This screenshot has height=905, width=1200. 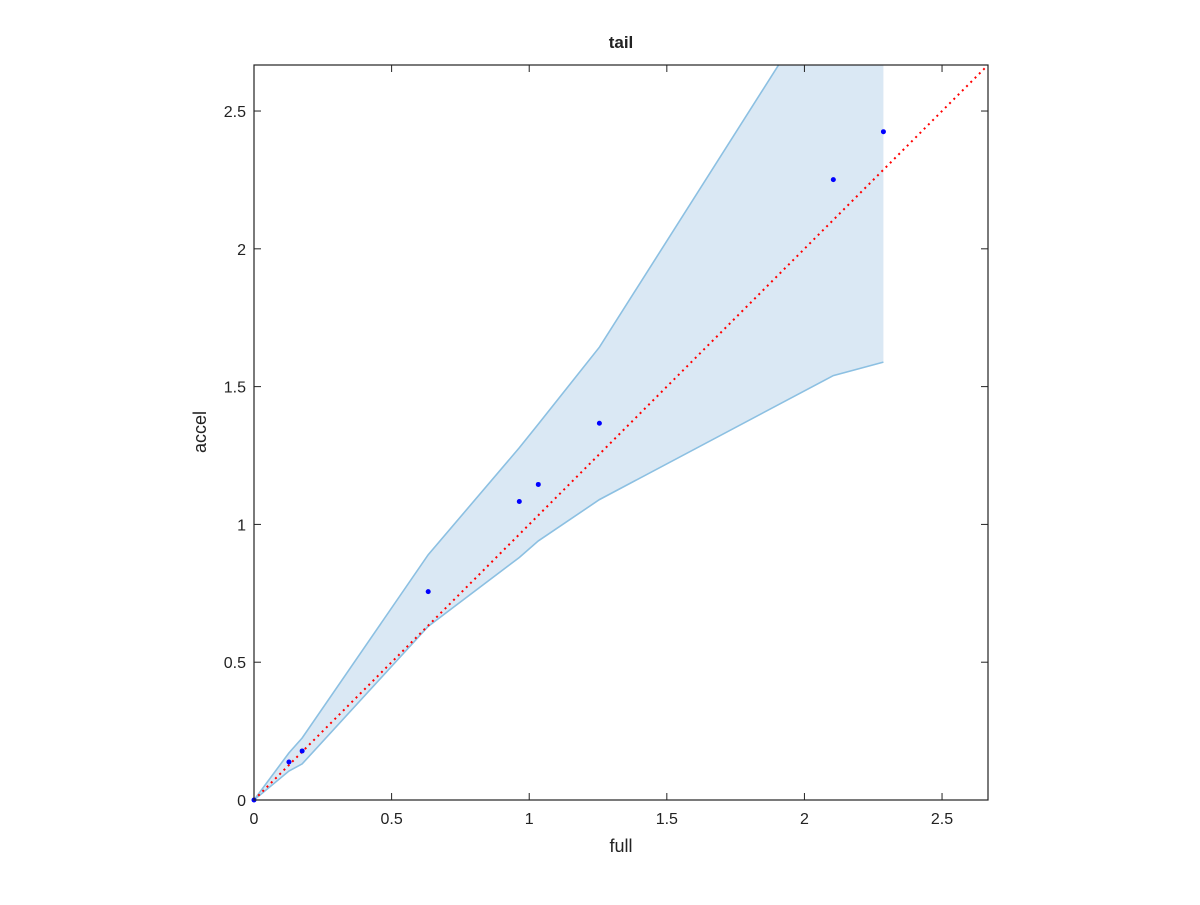 What do you see at coordinates (241, 525) in the screenshot?
I see `y-tick-label: 1` at bounding box center [241, 525].